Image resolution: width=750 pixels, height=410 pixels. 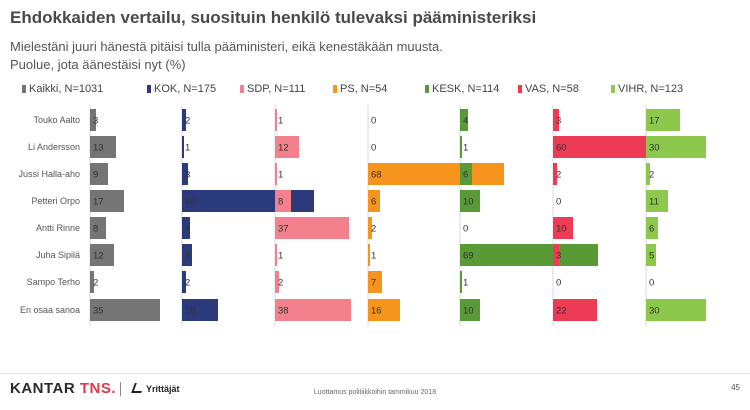 What do you see at coordinates (283, 229) in the screenshot?
I see `data-label: 37` at bounding box center [283, 229].